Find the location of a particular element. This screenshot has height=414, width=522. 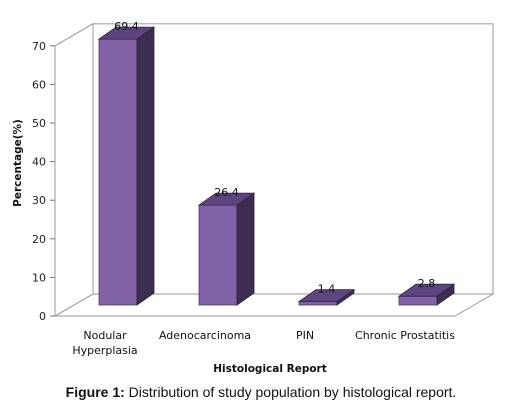

x-tick-label: Chronic Prostatitis is located at coordinates (405, 335).